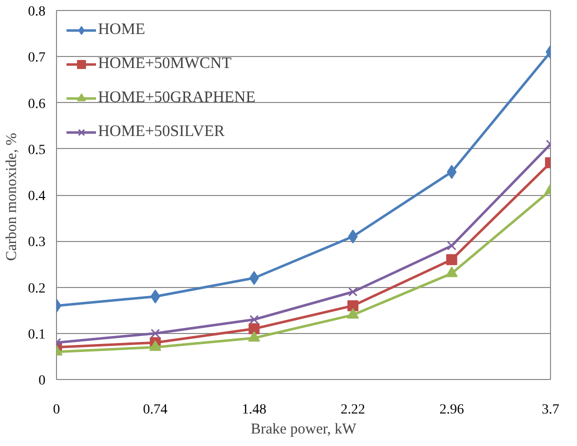  Describe the element at coordinates (122, 30) in the screenshot. I see `legend-label: HOME` at that location.